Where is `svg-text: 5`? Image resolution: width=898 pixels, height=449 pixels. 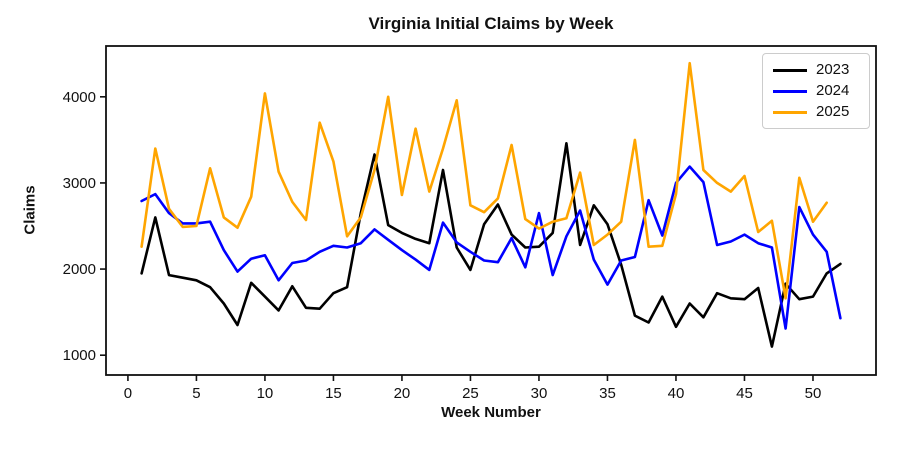
svg-text: 5 is located at coordinates (196, 393).